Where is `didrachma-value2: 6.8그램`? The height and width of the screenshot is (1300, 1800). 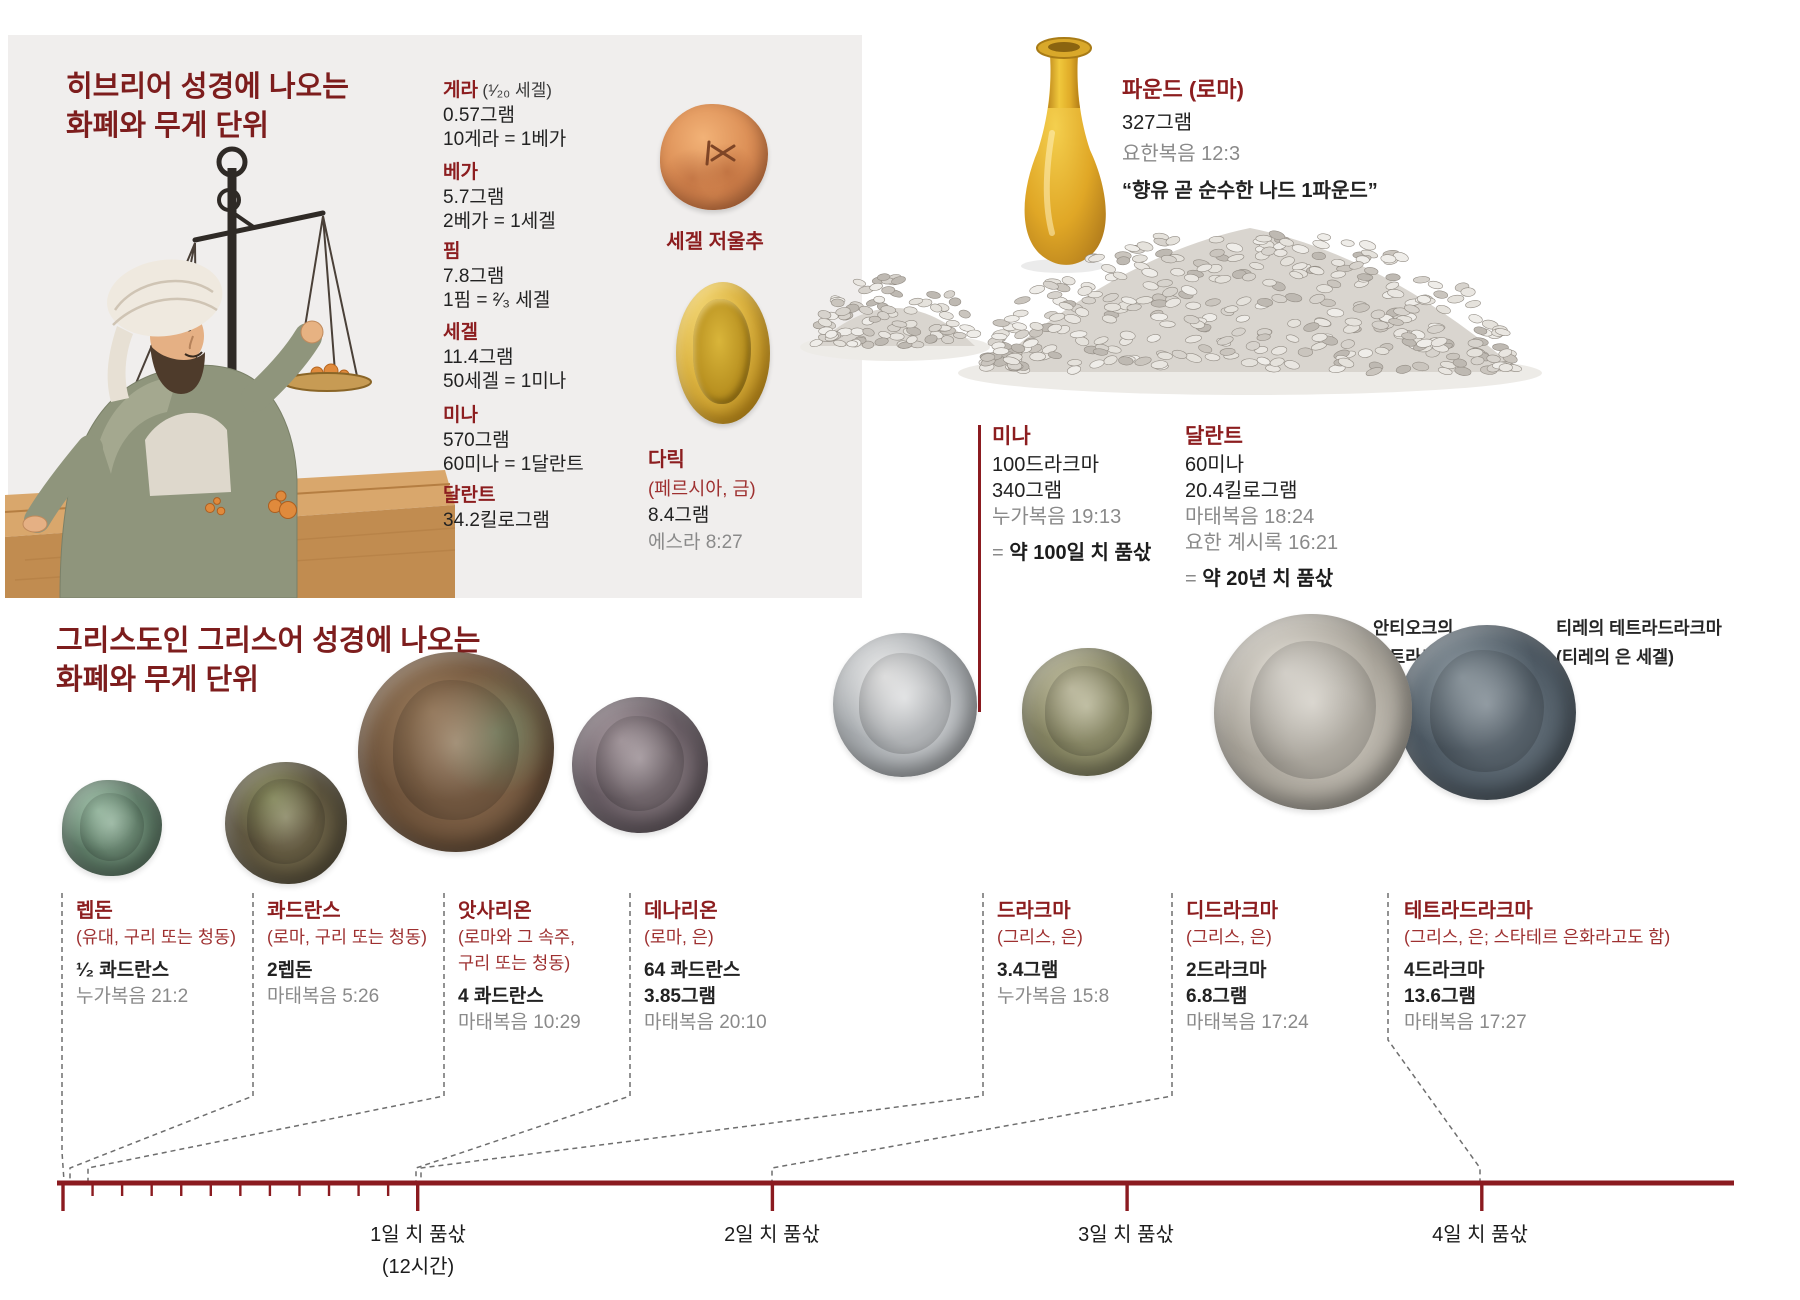
didrachma-value2: 6.8그램 is located at coordinates (1217, 996).